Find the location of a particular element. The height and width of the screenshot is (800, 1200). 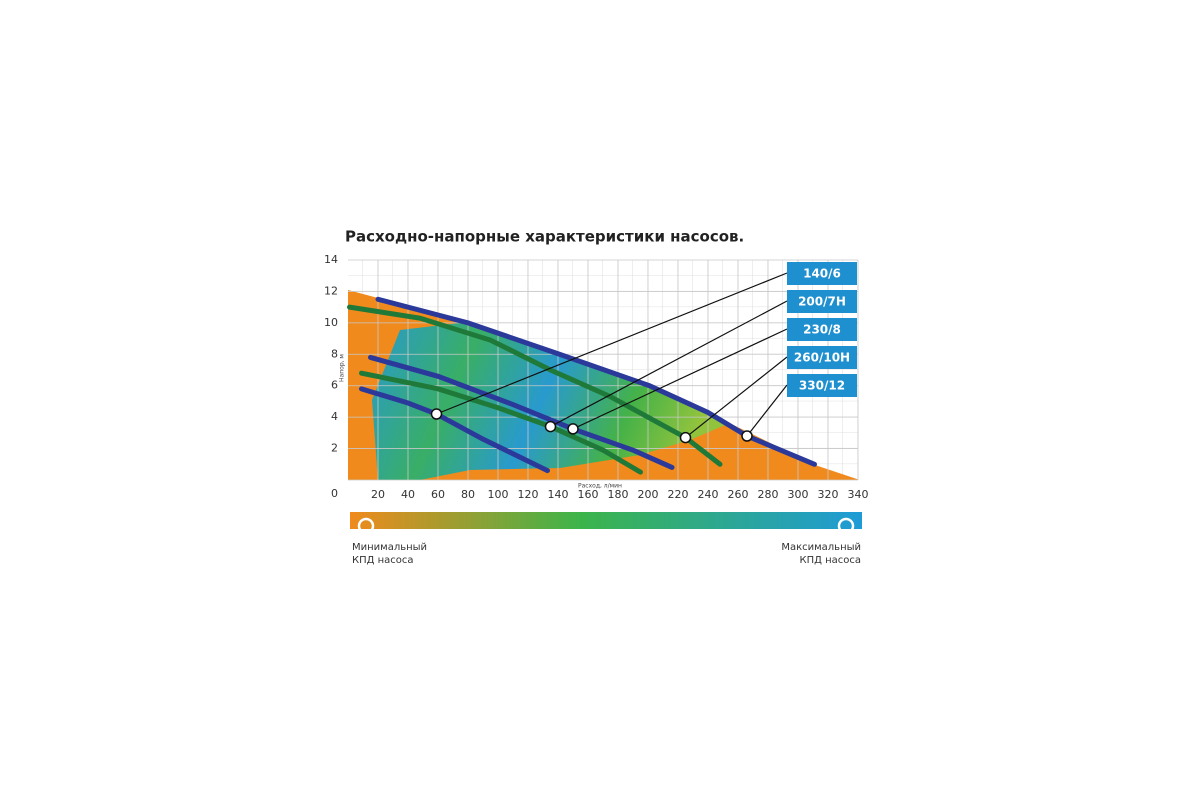

x-tick-label: 80 is located at coordinates (468, 494).